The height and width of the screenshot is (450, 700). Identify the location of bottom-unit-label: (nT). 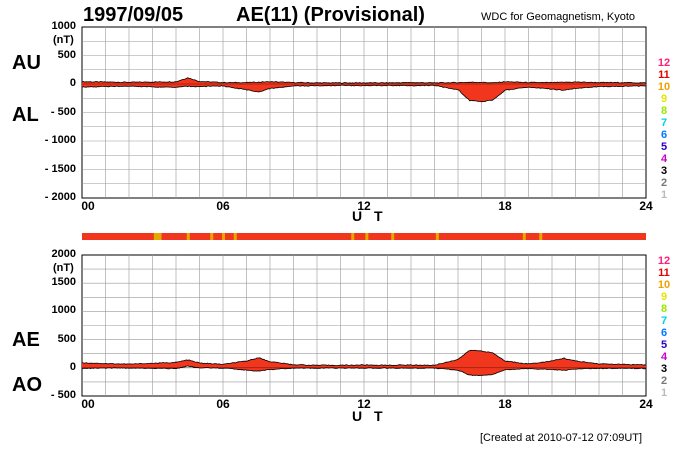
(63, 268).